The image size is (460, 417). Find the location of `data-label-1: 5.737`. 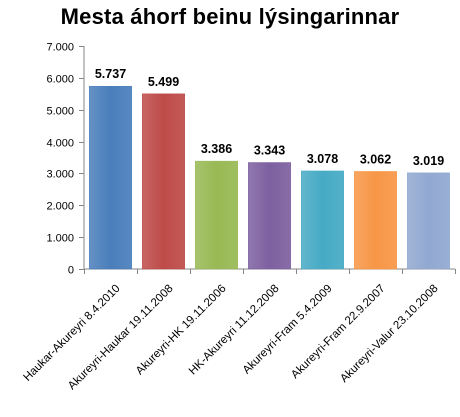

data-label-1: 5.737 is located at coordinates (110, 74).